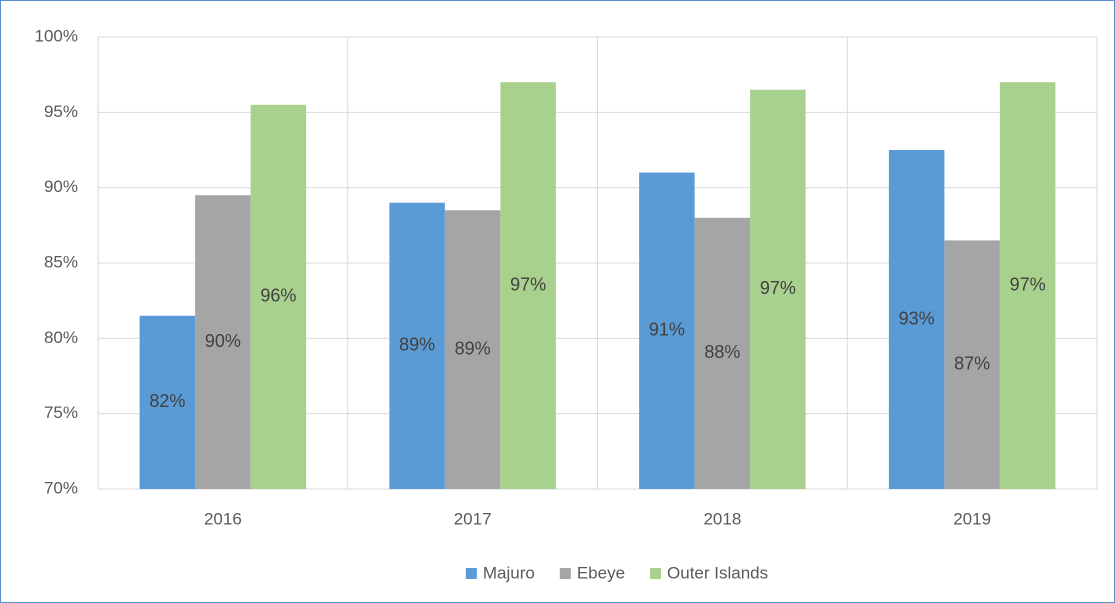 The width and height of the screenshot is (1115, 603). What do you see at coordinates (61, 487) in the screenshot?
I see `y-tick-label: 70%` at bounding box center [61, 487].